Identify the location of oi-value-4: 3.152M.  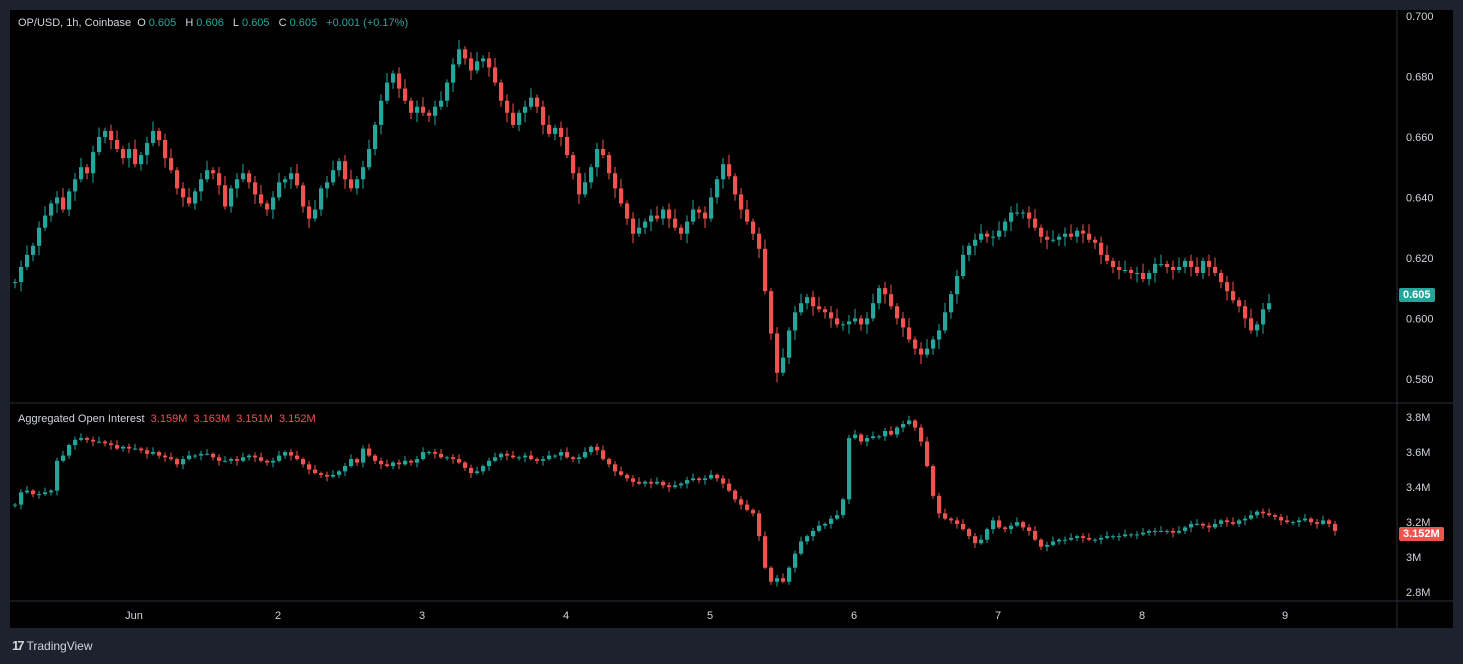
(297, 419).